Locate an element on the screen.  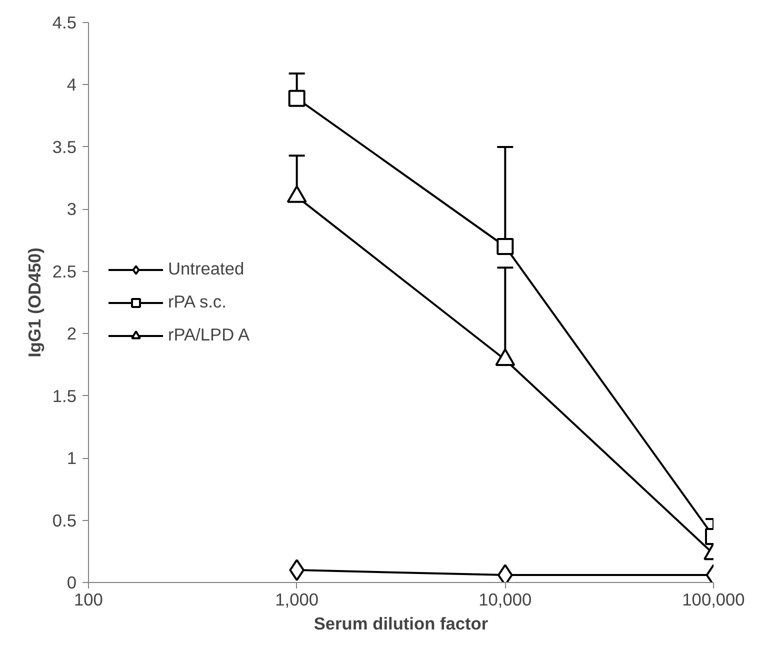
y-tick-label: 4 is located at coordinates (71, 84).